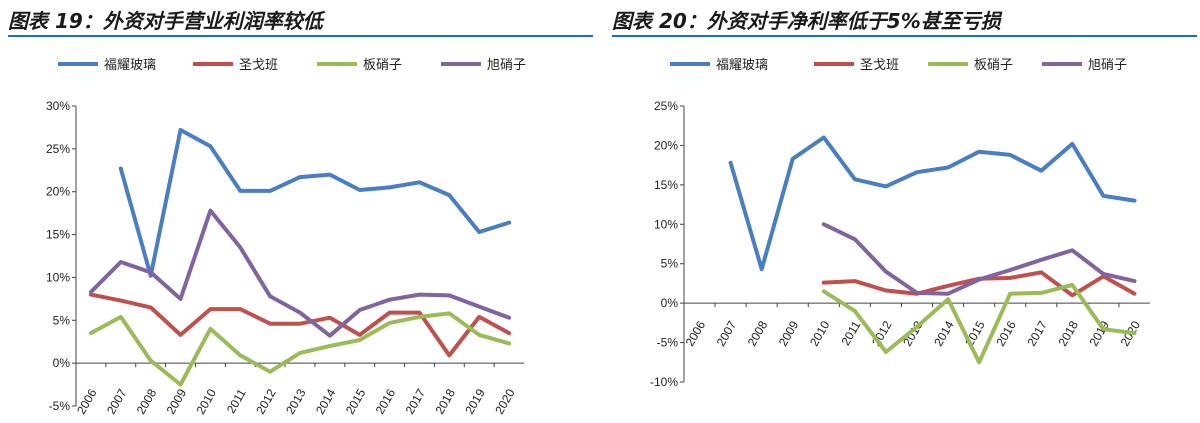  Describe the element at coordinates (806, 21) in the screenshot. I see `chart-title: 图表 20：外资对手净利率低于5%甚至亏损` at that location.